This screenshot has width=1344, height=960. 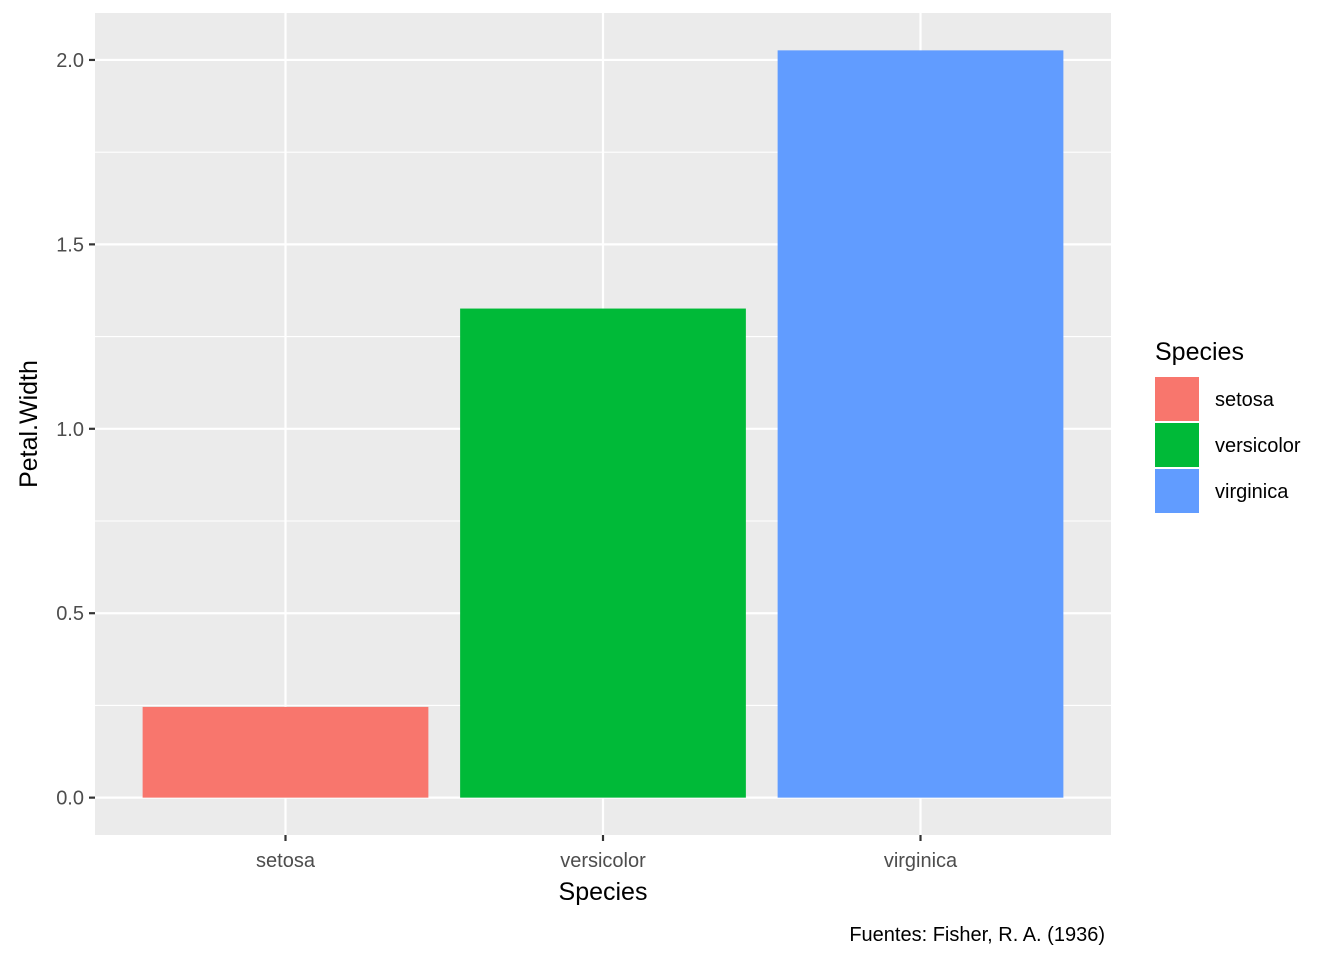 What do you see at coordinates (70, 614) in the screenshot?
I see `y-tick-label: 0.5` at bounding box center [70, 614].